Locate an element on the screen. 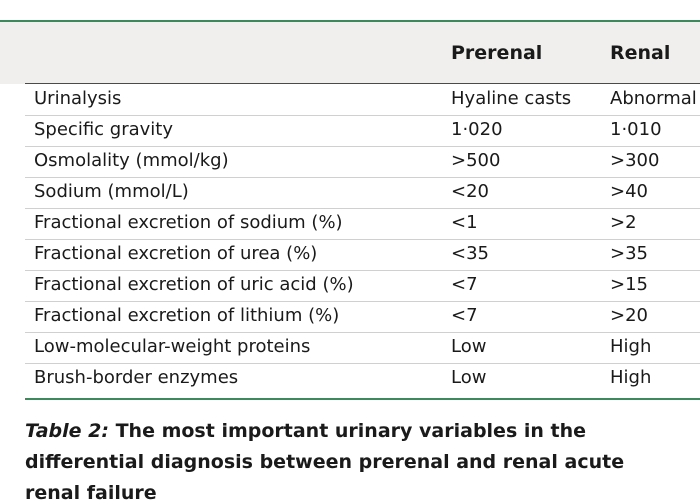 The width and height of the screenshot is (700, 500). cell-prerenal: >500 is located at coordinates (476, 160).